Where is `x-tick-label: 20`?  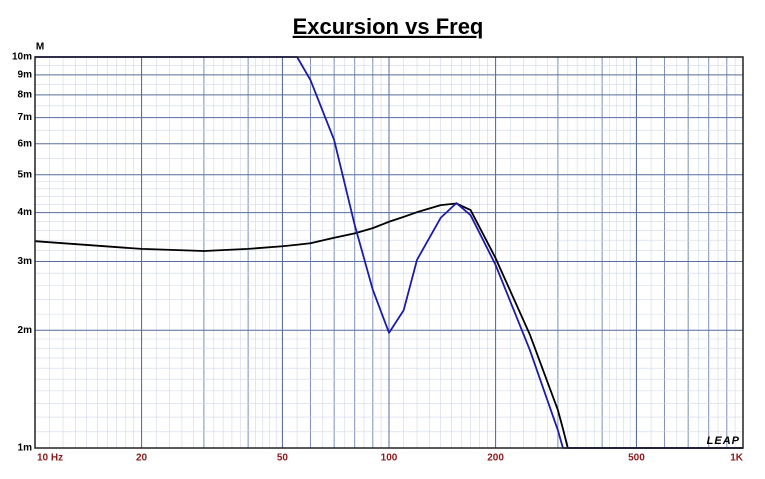
x-tick-label: 20 is located at coordinates (142, 458).